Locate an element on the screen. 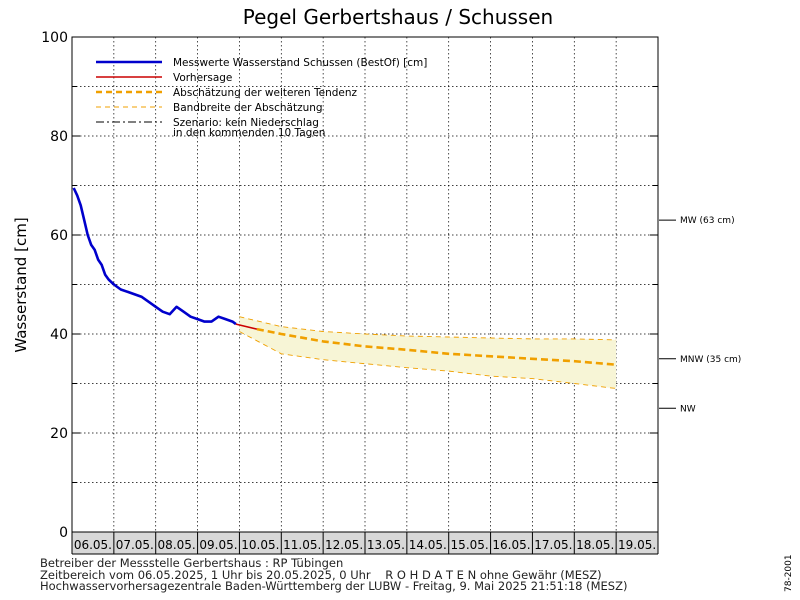 This screenshot has width=800, height=600. y-axis-label: Wasserstand [cm] is located at coordinates (21, 284).